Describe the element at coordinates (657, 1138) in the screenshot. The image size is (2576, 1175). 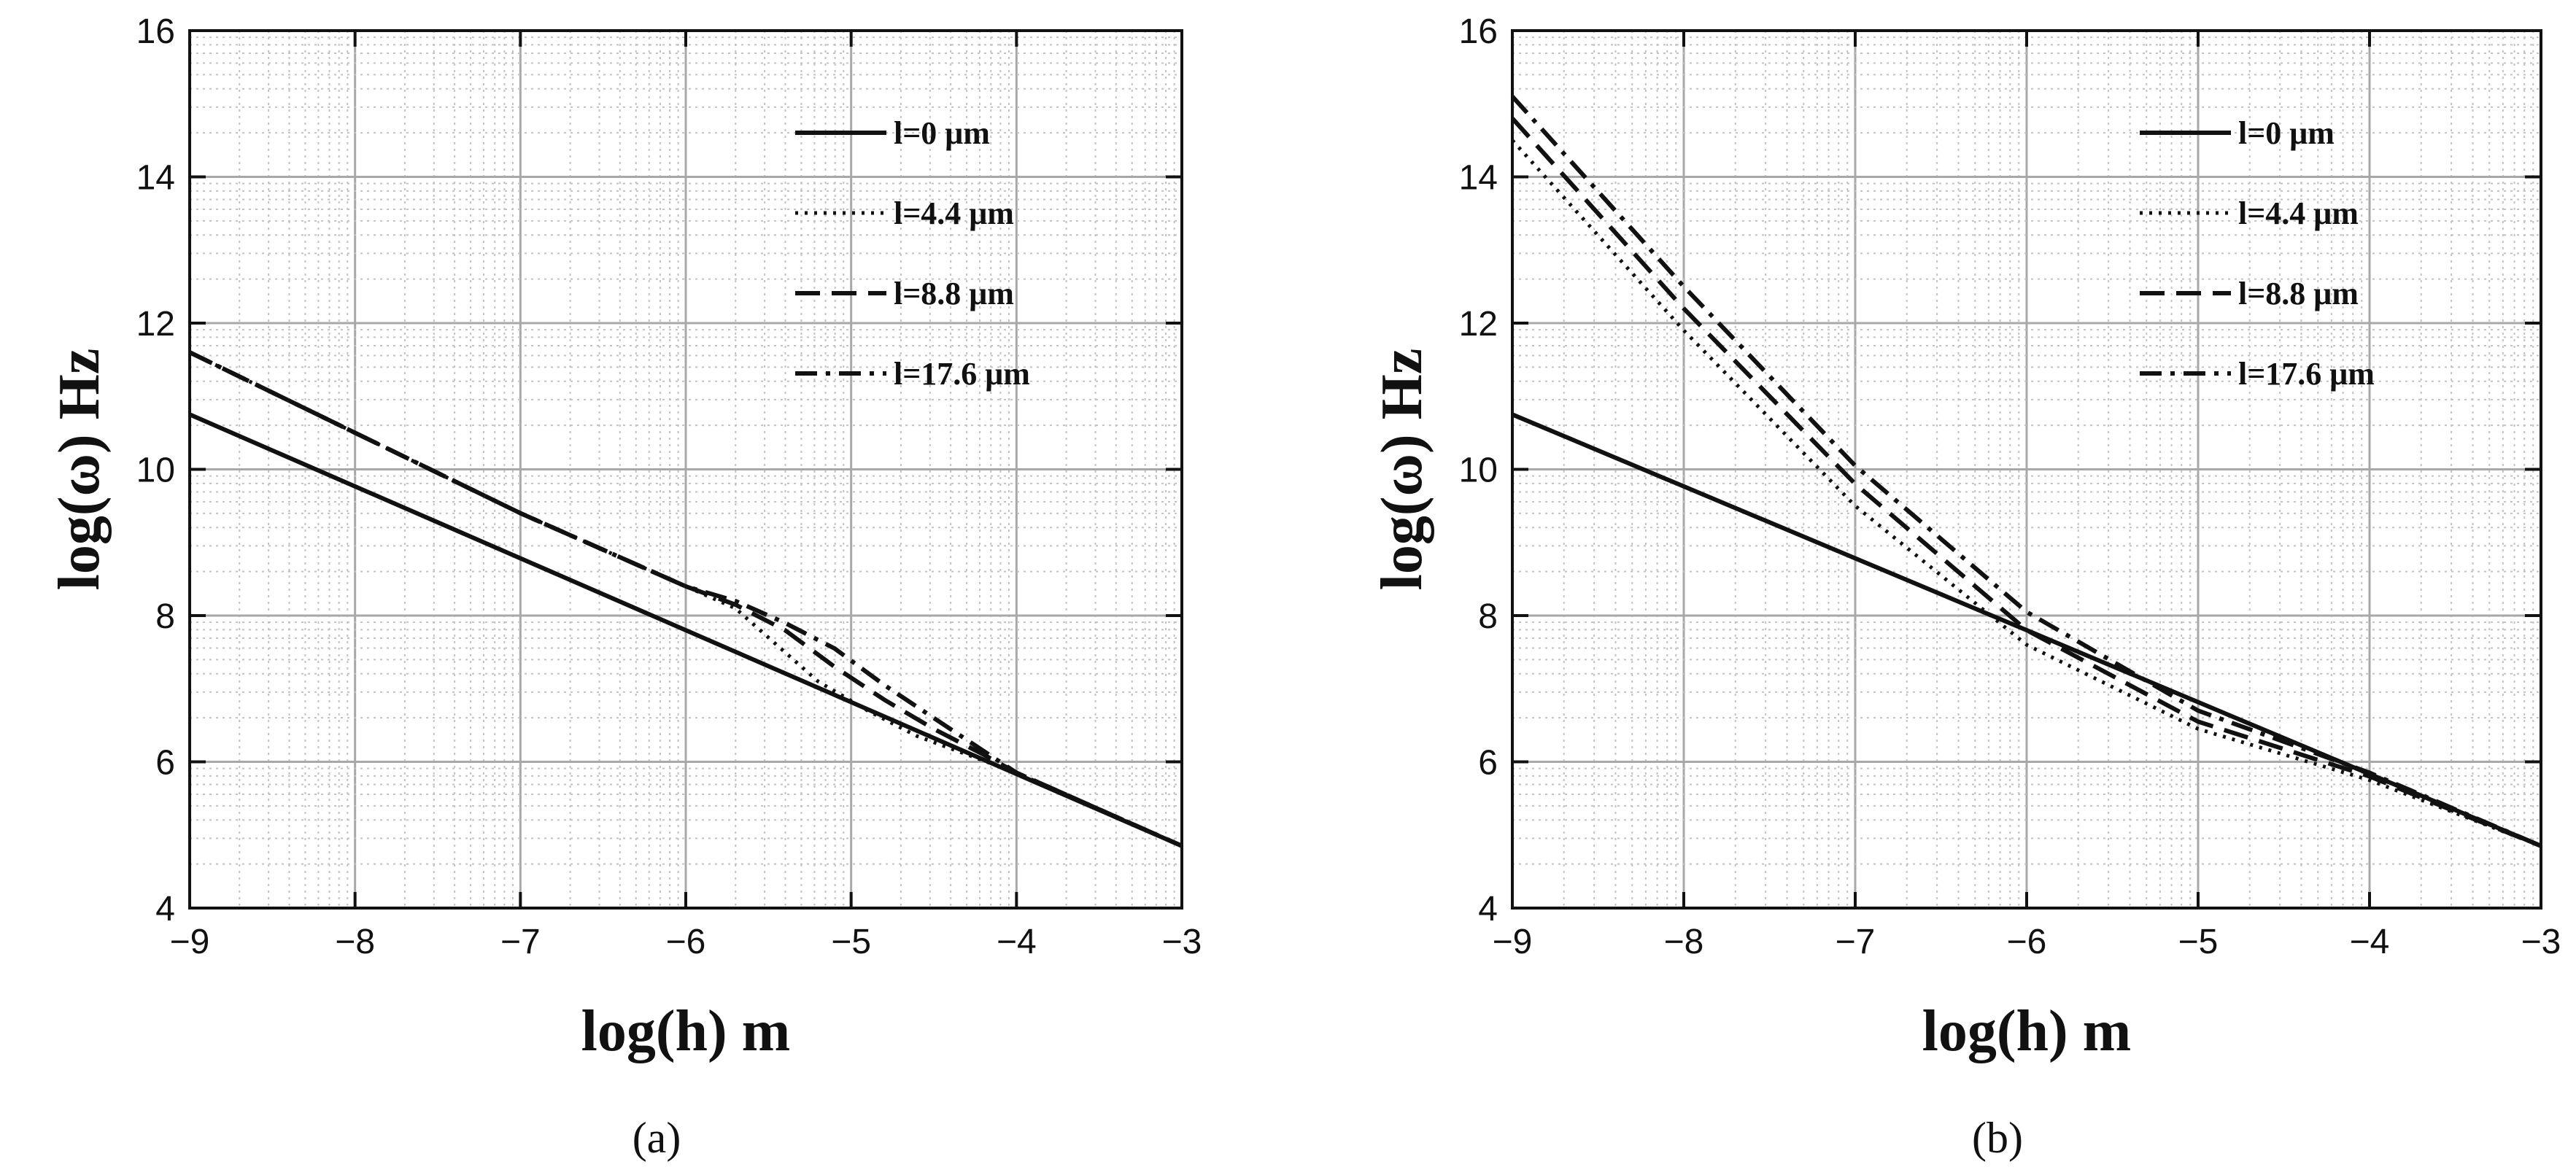
I see `panel-label: (a)` at that location.